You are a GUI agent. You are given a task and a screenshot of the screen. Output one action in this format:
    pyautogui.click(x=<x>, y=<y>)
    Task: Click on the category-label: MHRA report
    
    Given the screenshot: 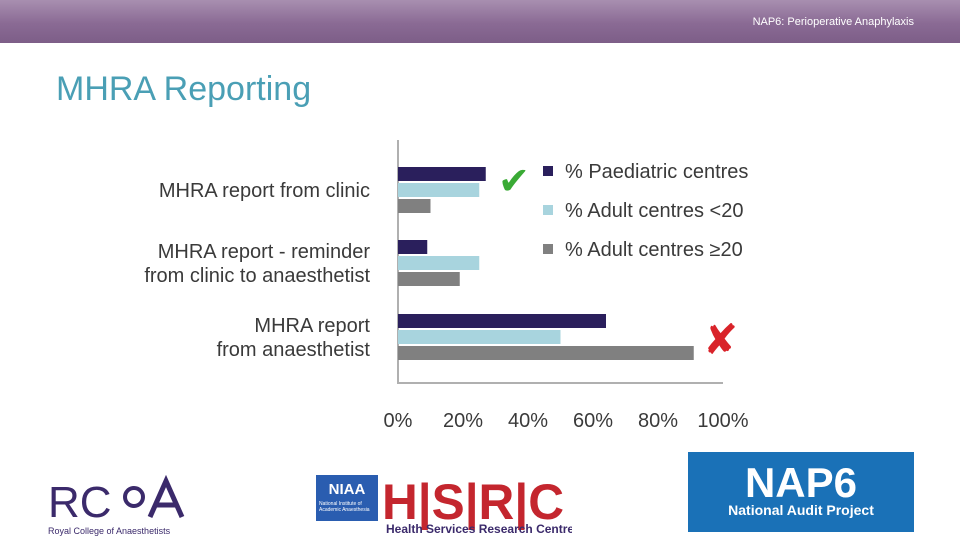 What is the action you would take?
    pyautogui.click(x=312, y=326)
    